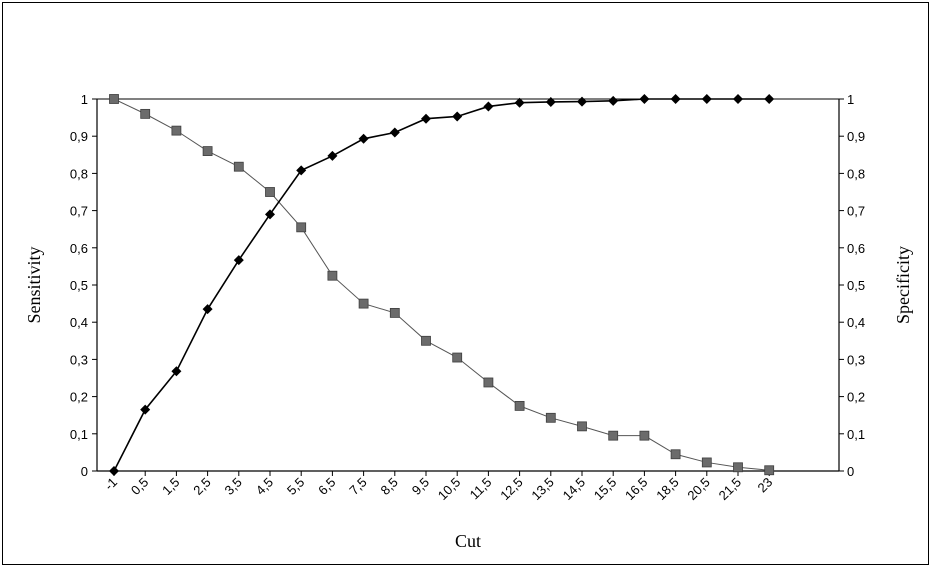  I want to click on x-tick-label: 15,5, so click(605, 489).